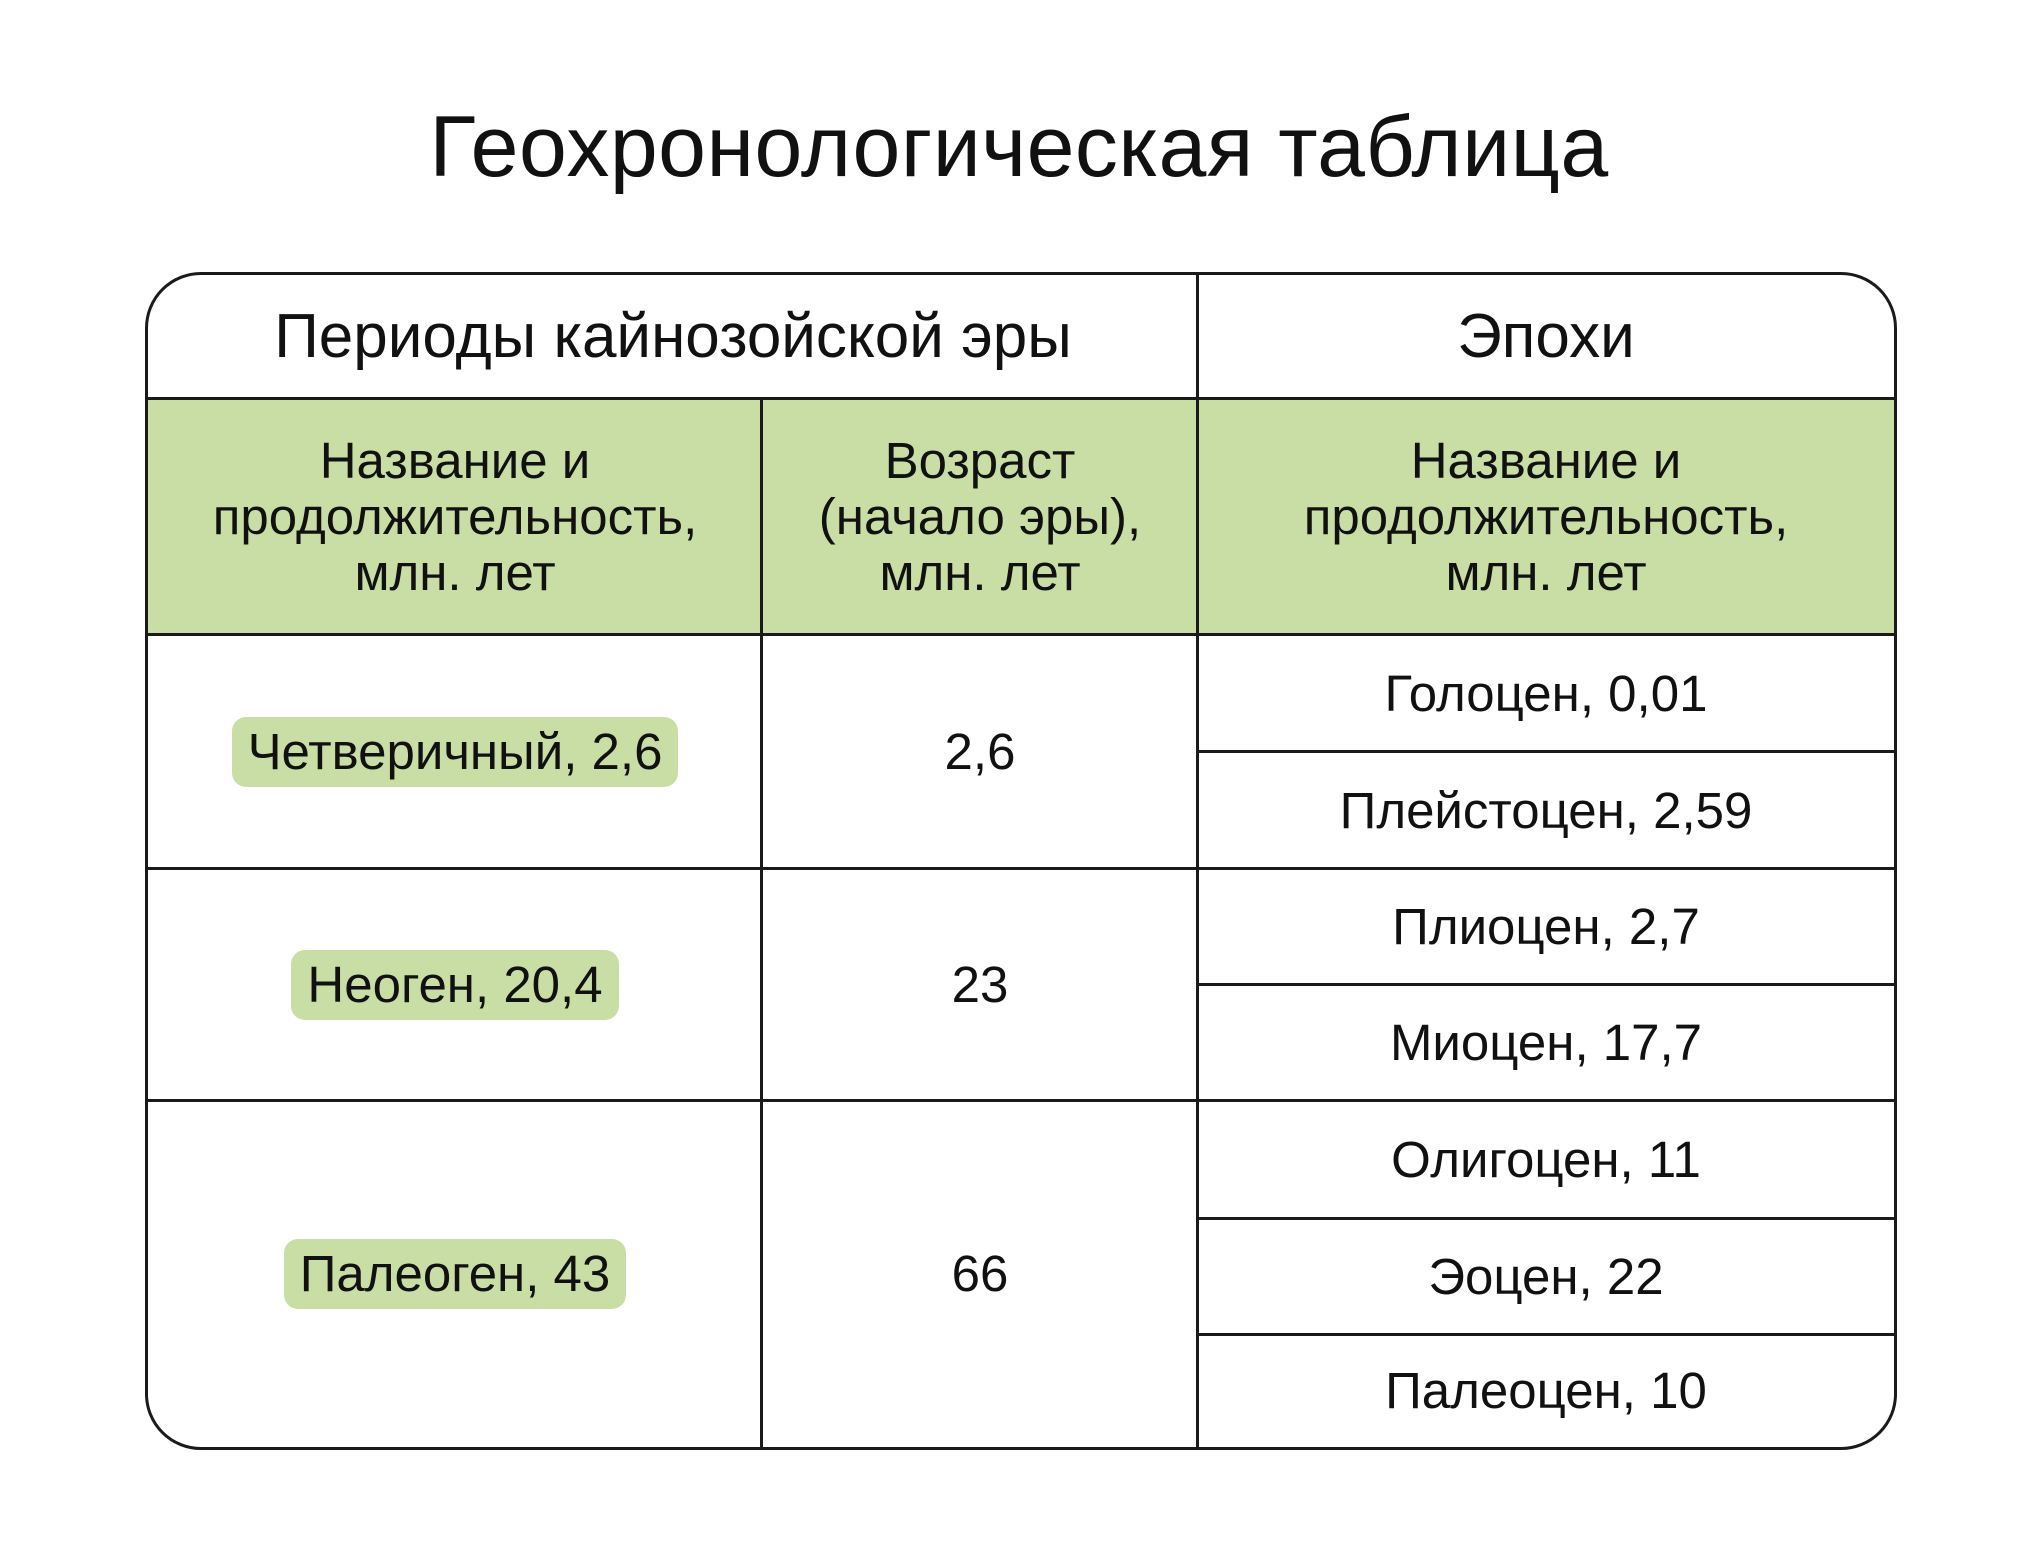 The image size is (2038, 1544). I want to click on col-header-age-line: (начало эры),, so click(980, 516).